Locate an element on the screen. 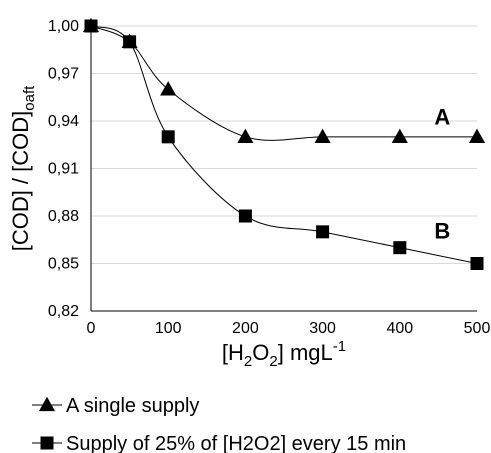 Image resolution: width=491 pixels, height=453 pixels. y-tick-label-1: 0,85 is located at coordinates (63, 264).